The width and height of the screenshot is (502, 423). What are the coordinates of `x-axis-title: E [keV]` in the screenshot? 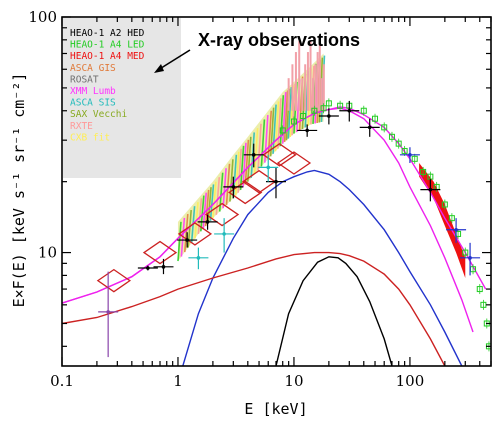 It's located at (275, 409).